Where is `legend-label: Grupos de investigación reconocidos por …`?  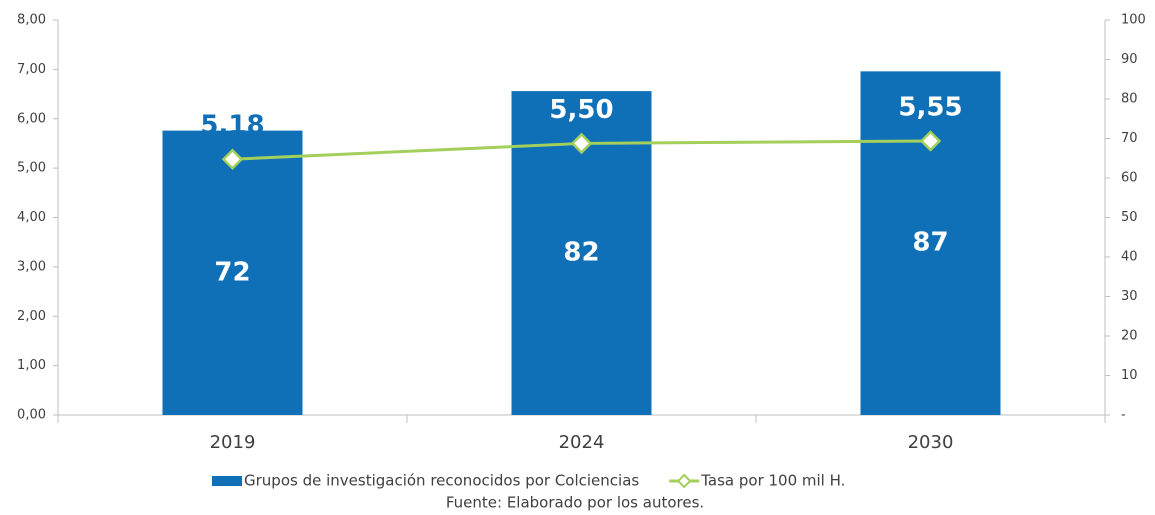 legend-label: Grupos de investigación reconocidos por … is located at coordinates (441, 481).